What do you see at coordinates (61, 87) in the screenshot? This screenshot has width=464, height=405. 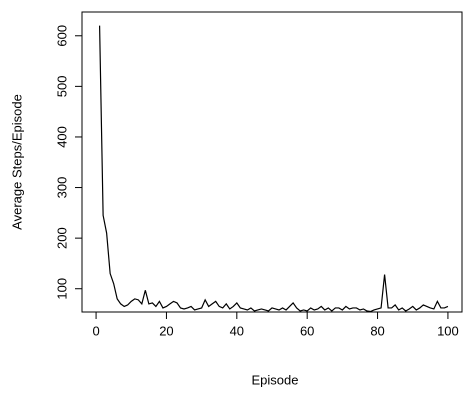 I see `y-tick-label: 500` at bounding box center [61, 87].